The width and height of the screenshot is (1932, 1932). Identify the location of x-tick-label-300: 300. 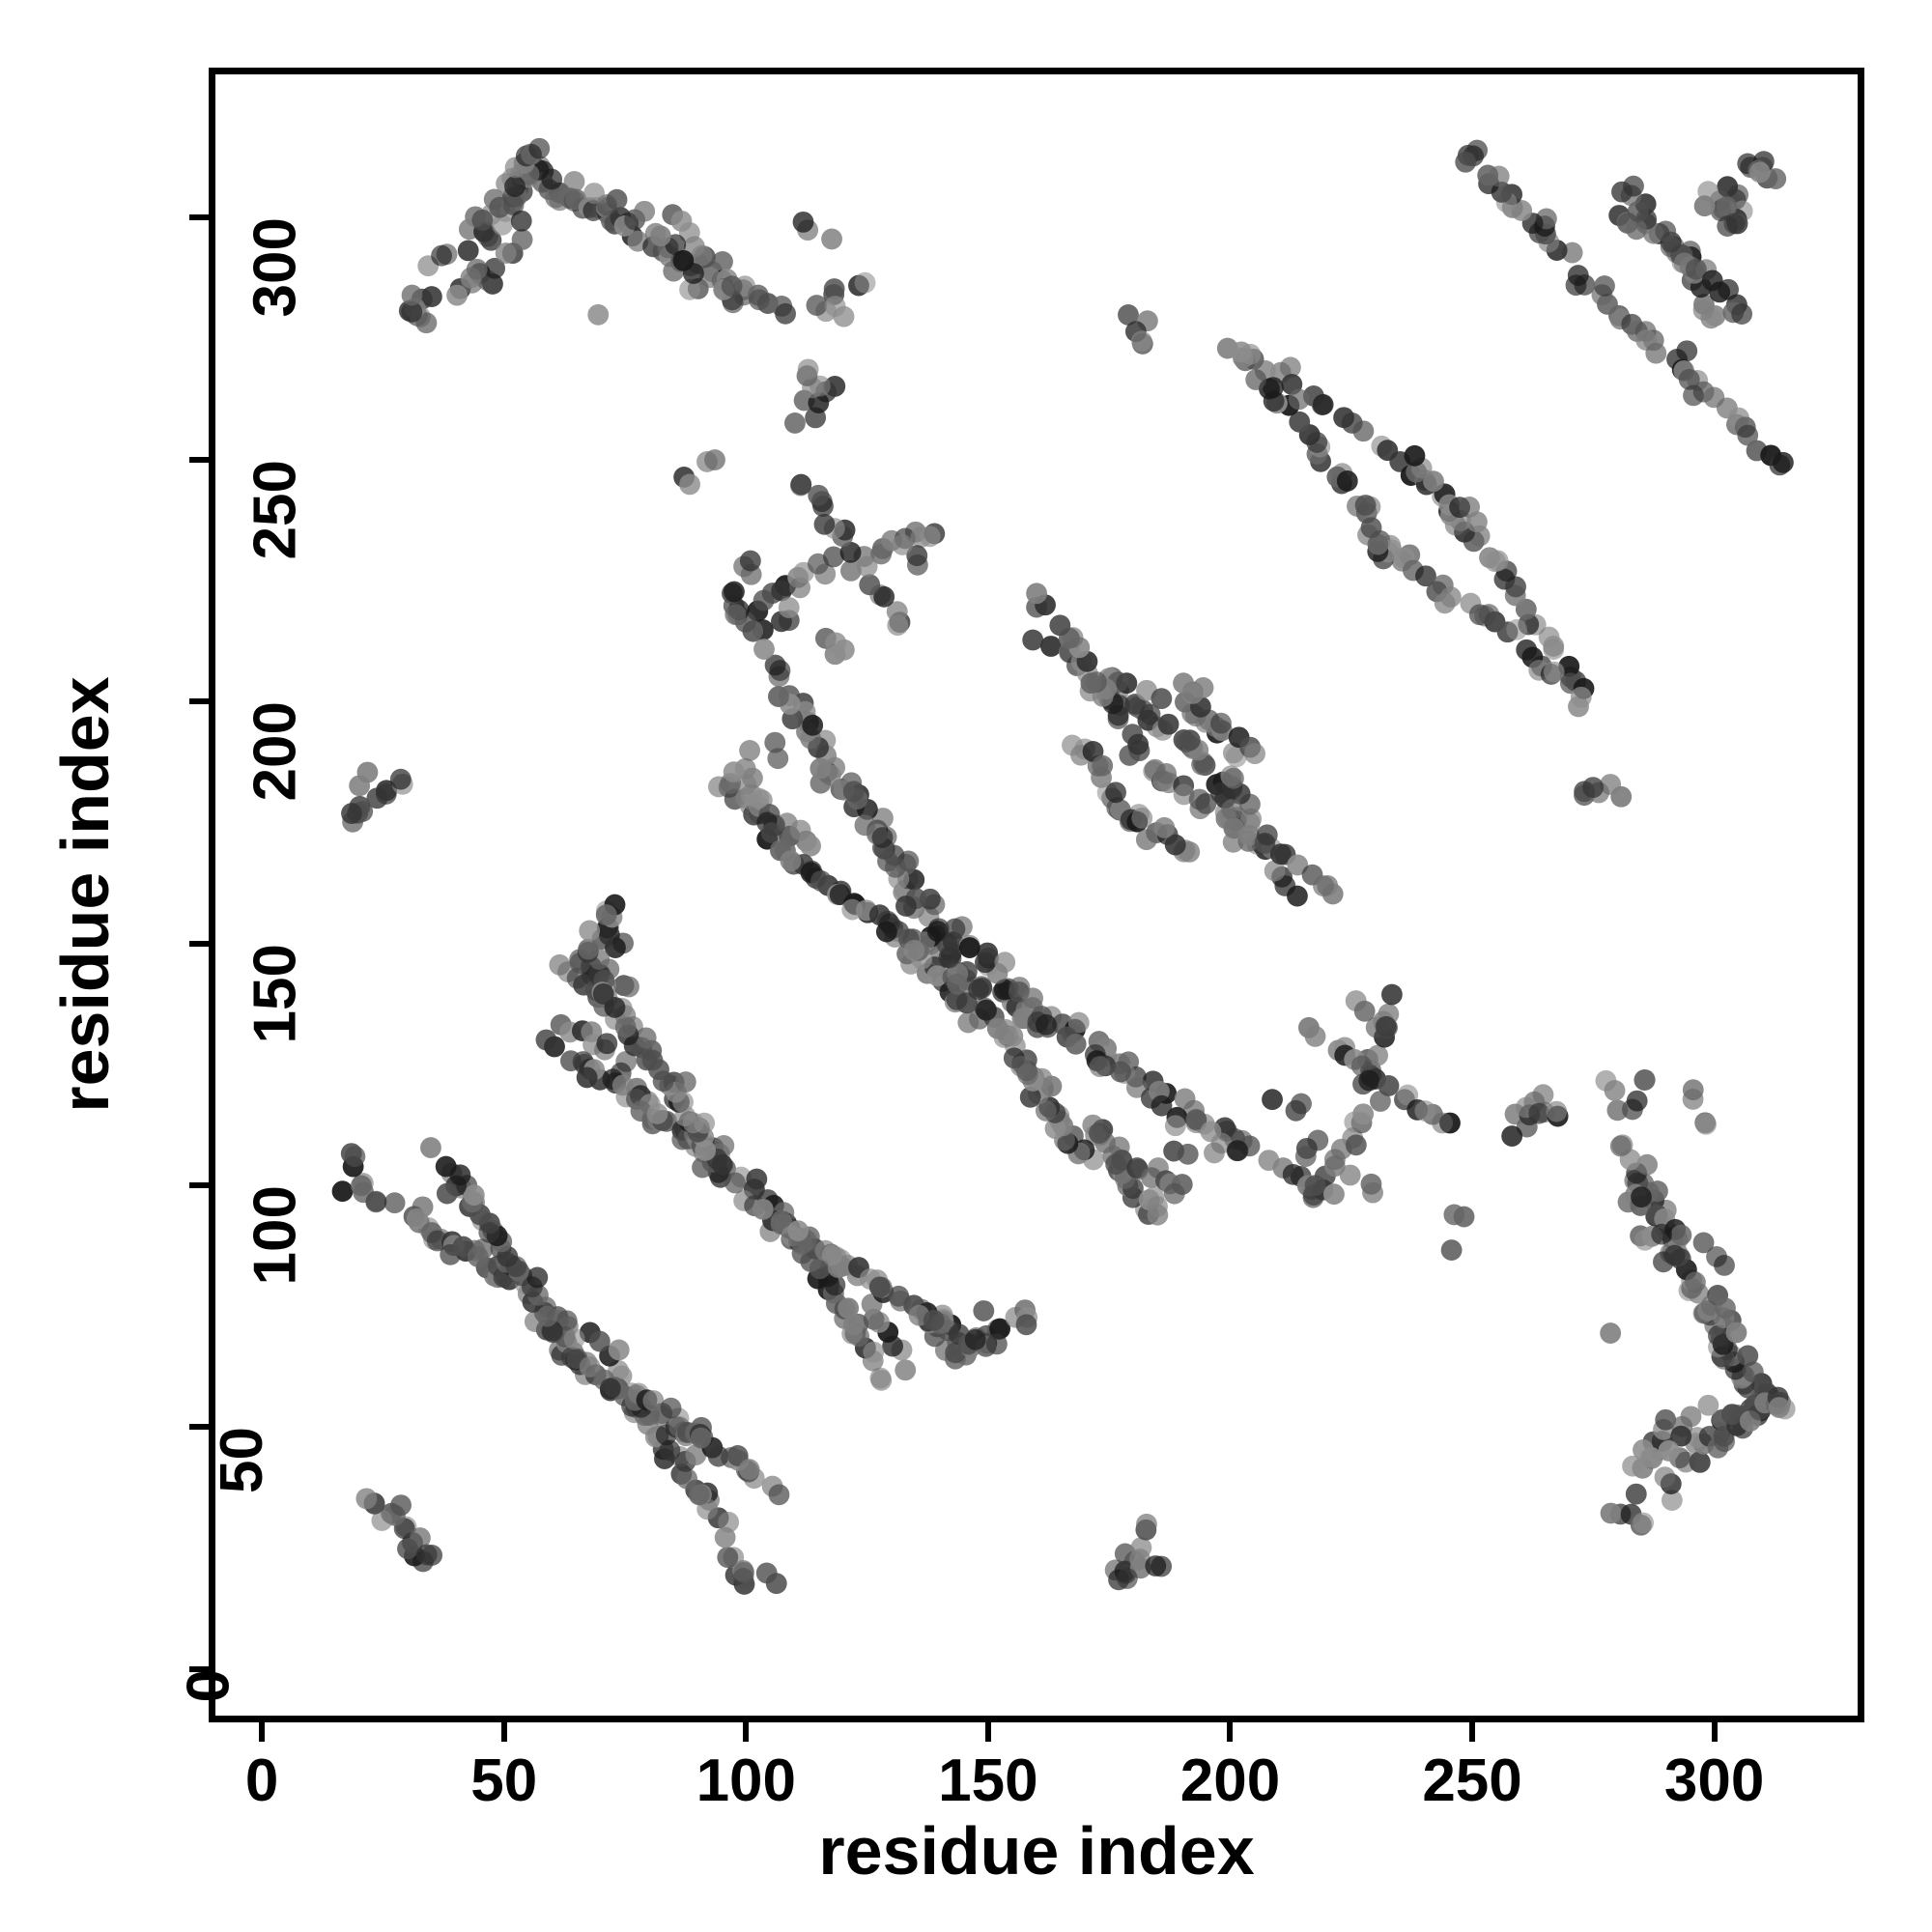
(1714, 1780).